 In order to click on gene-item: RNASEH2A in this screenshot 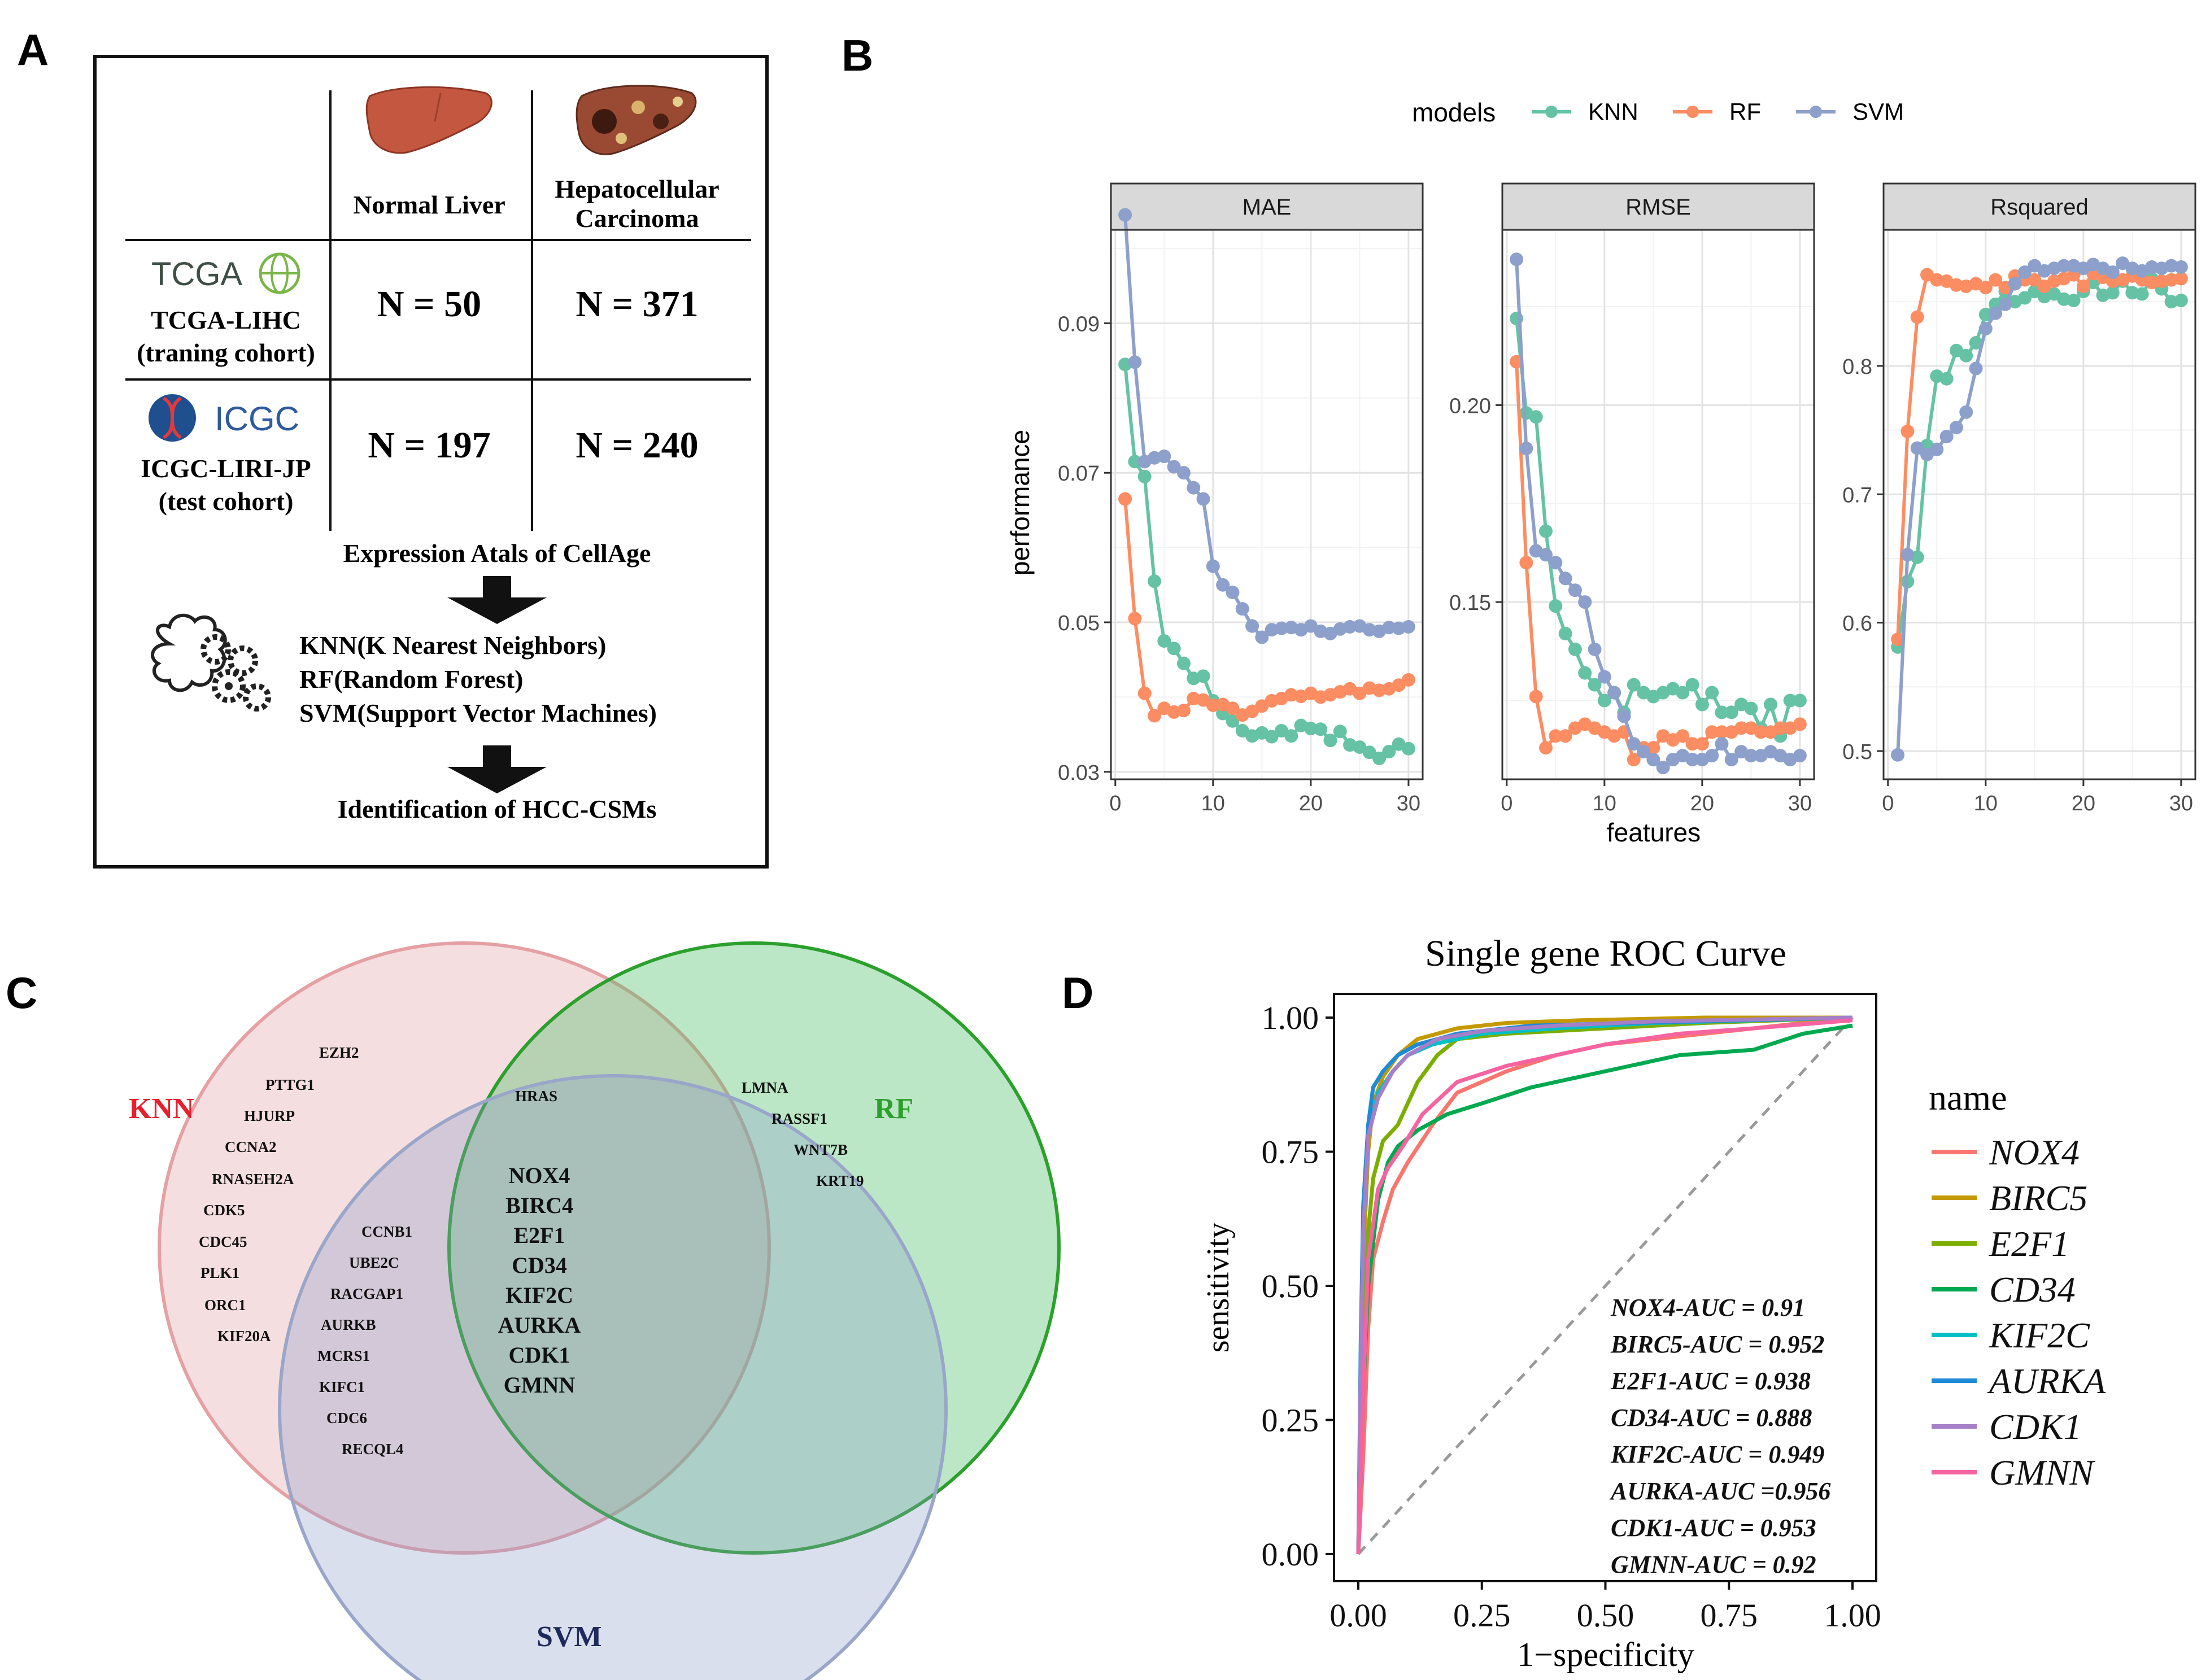, I will do `click(253, 1179)`.